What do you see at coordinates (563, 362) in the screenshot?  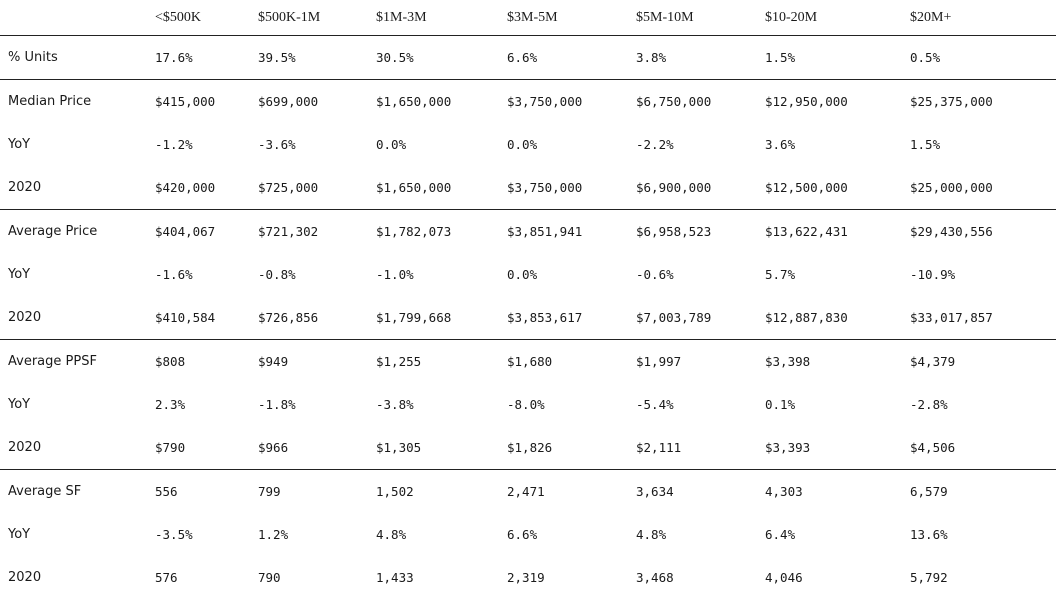 I see `cell: $1,680` at bounding box center [563, 362].